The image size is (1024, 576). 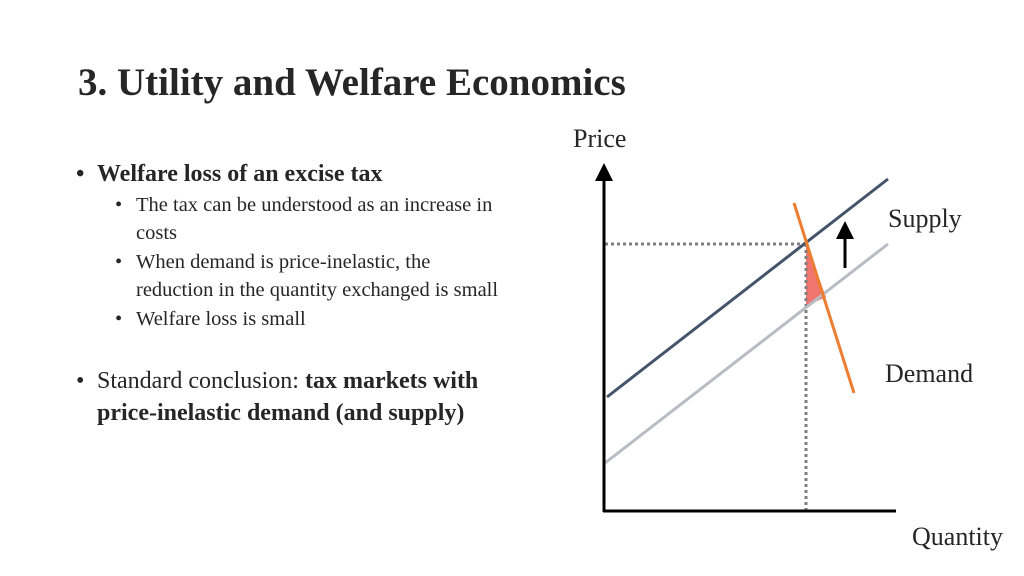 I want to click on sub-bullet-welfare-loss-small: Welfare loss is small, so click(x=291, y=320).